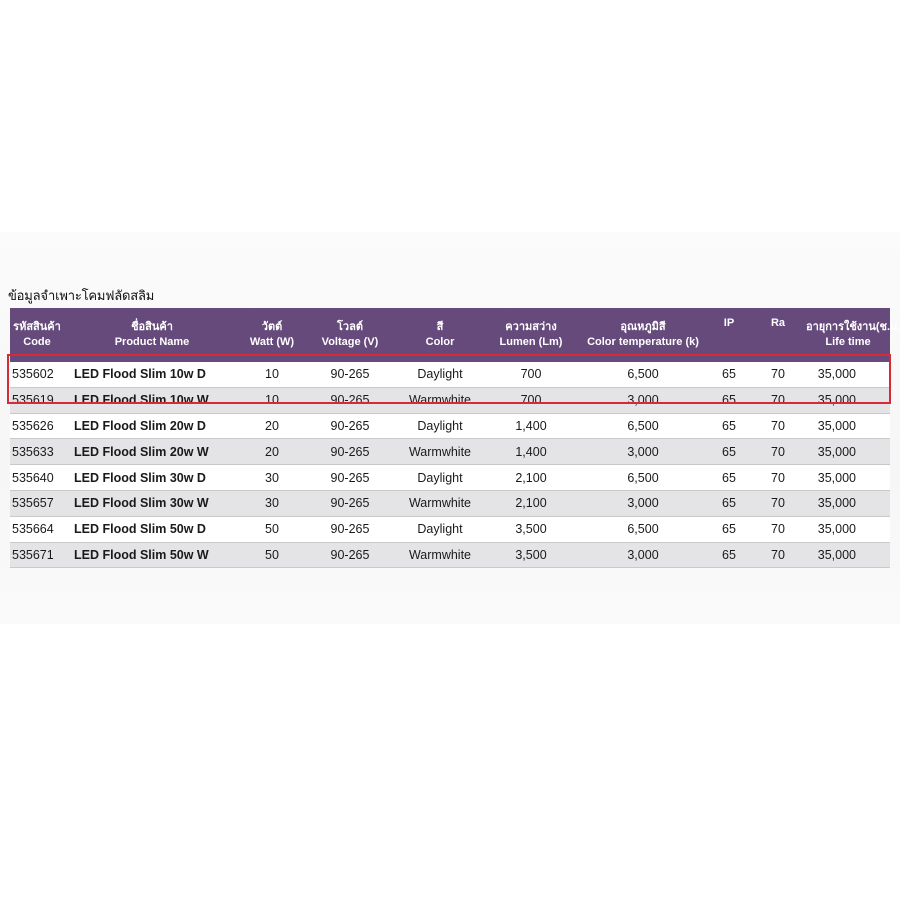  Describe the element at coordinates (853, 334) in the screenshot. I see `col-header-life-time: อายุการใช้งาน(ช.ม.) Life time` at that location.